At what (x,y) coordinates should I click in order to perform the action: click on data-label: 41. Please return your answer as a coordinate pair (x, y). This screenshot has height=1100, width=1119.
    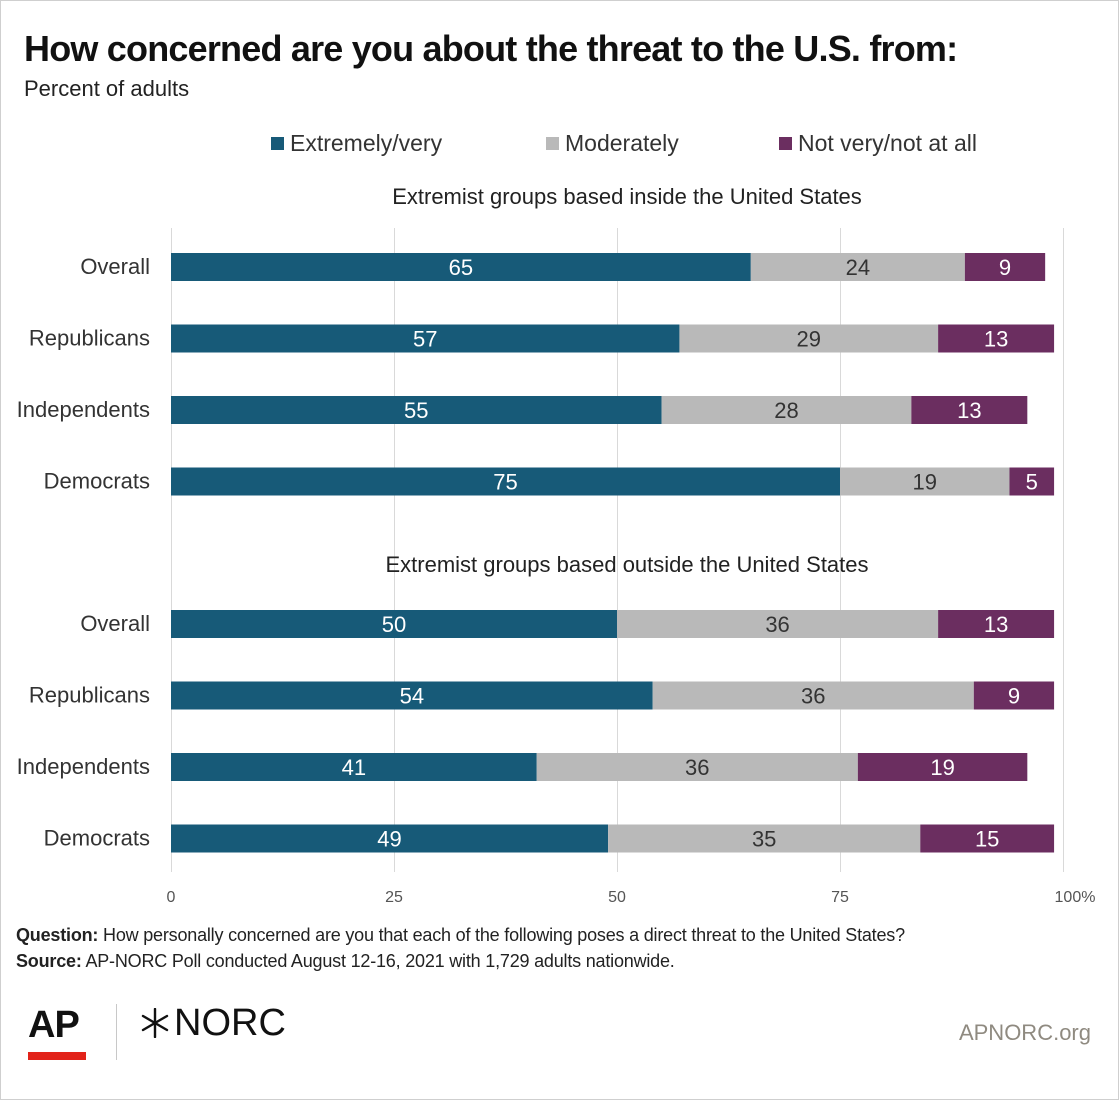
    Looking at the image, I should click on (354, 767).